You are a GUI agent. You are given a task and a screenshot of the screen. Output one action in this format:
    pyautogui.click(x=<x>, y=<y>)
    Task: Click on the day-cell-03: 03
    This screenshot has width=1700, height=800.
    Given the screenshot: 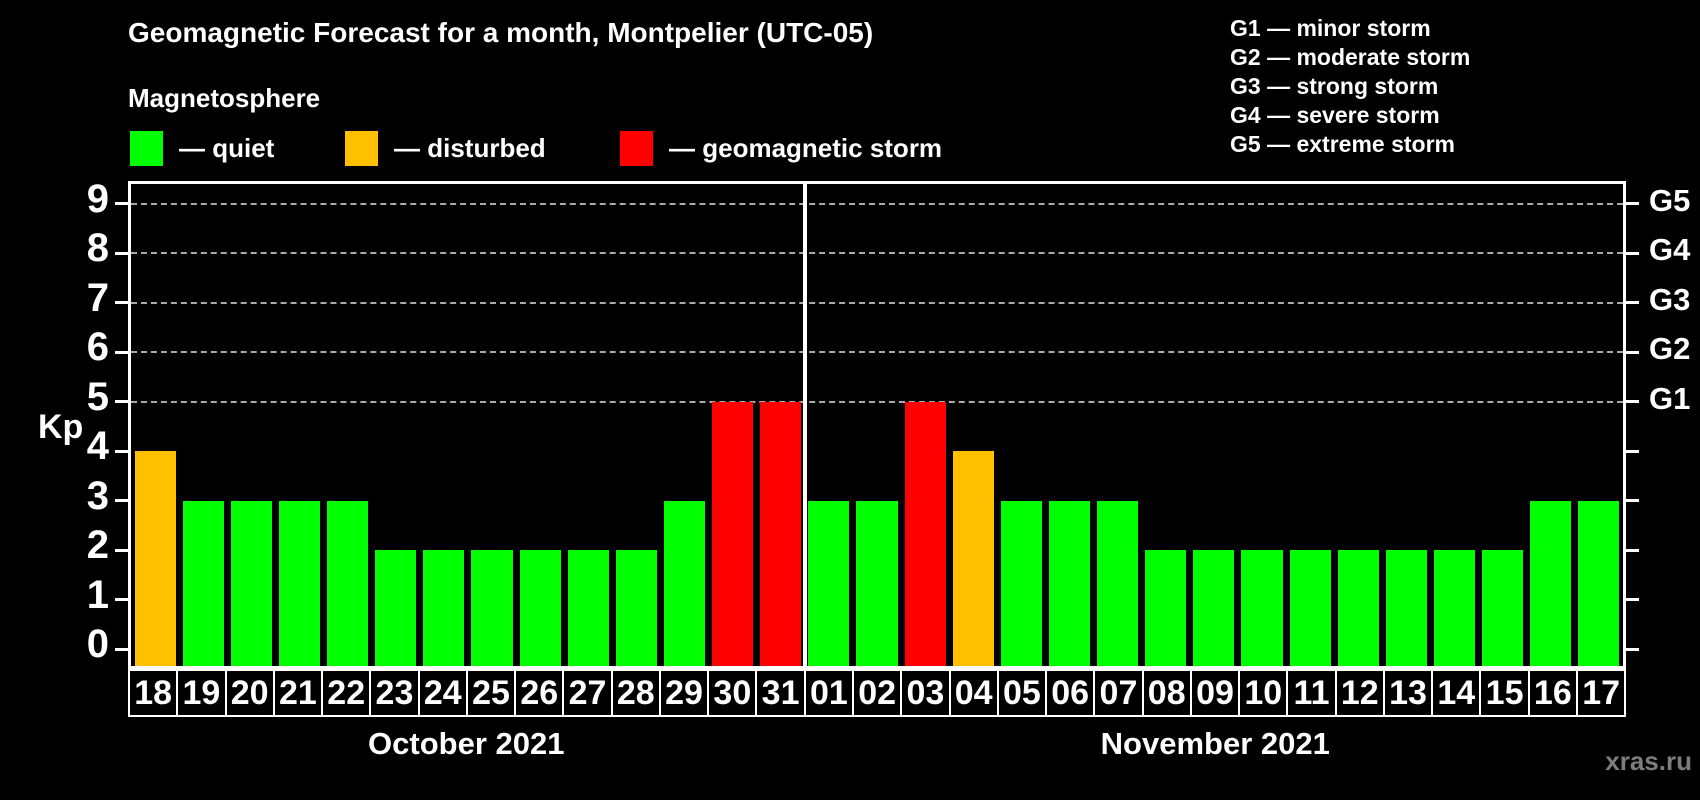 What is the action you would take?
    pyautogui.click(x=925, y=693)
    